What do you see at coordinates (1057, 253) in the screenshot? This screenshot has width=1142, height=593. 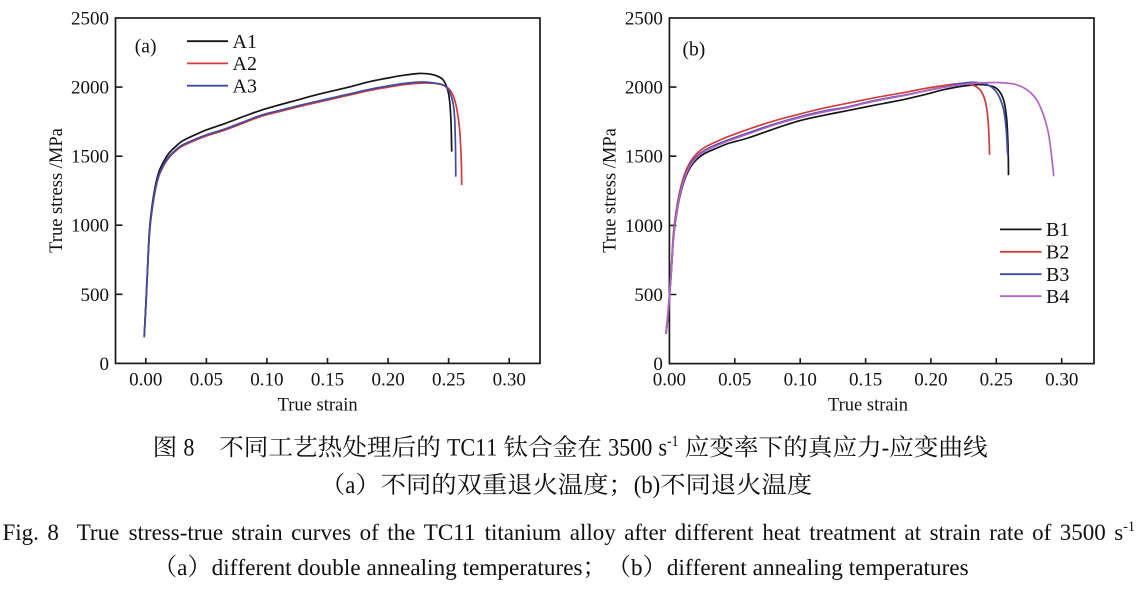 I see `svg-text: B2` at bounding box center [1057, 253].